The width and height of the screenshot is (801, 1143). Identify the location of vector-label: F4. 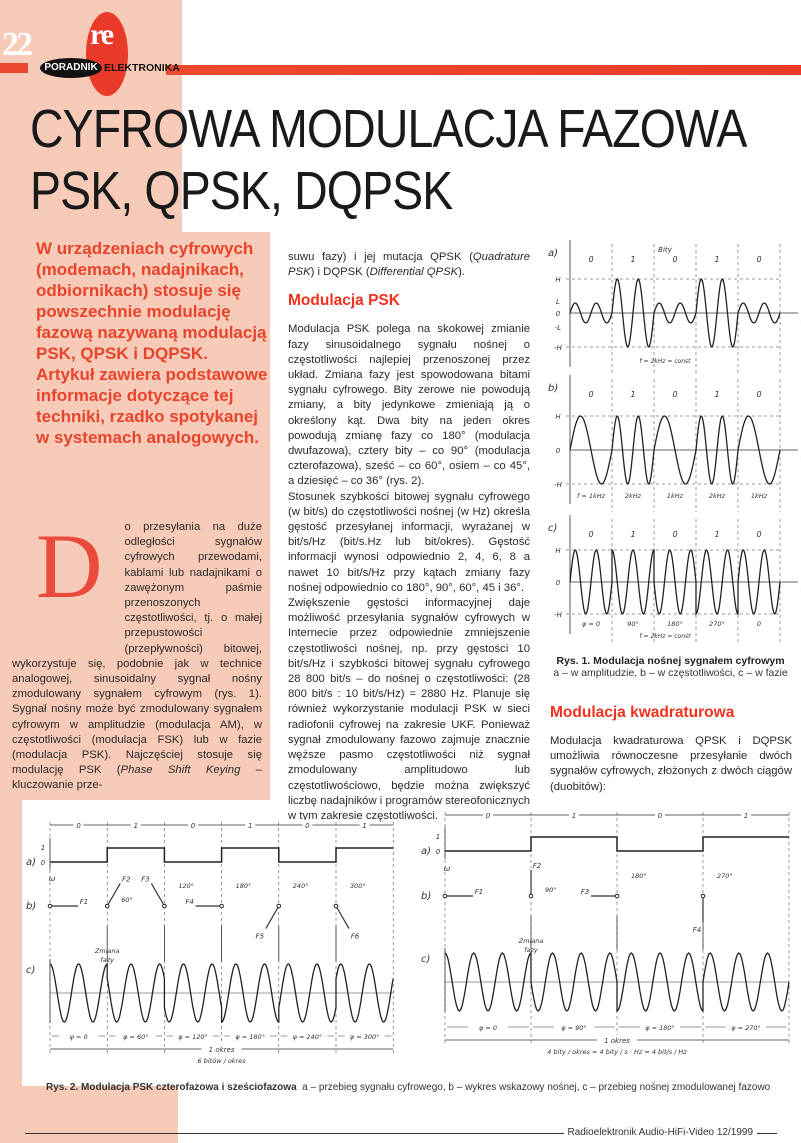
(189, 902).